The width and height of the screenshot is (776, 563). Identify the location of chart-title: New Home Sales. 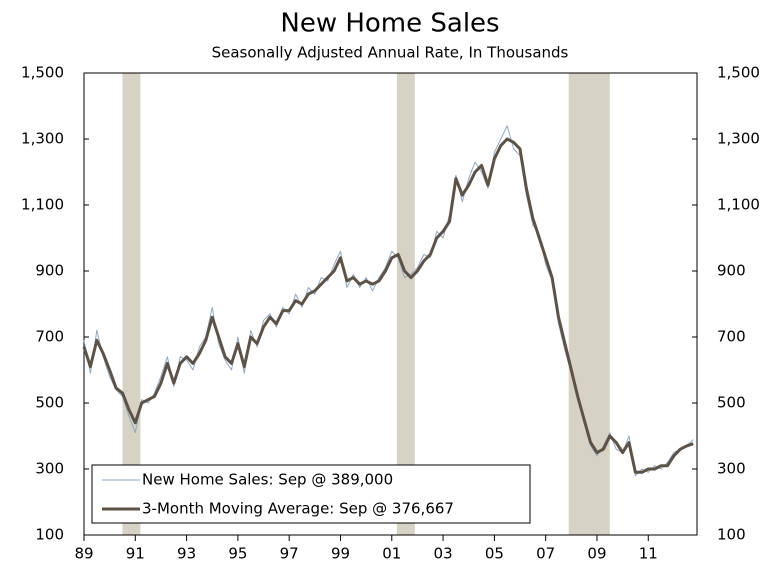
(389, 24).